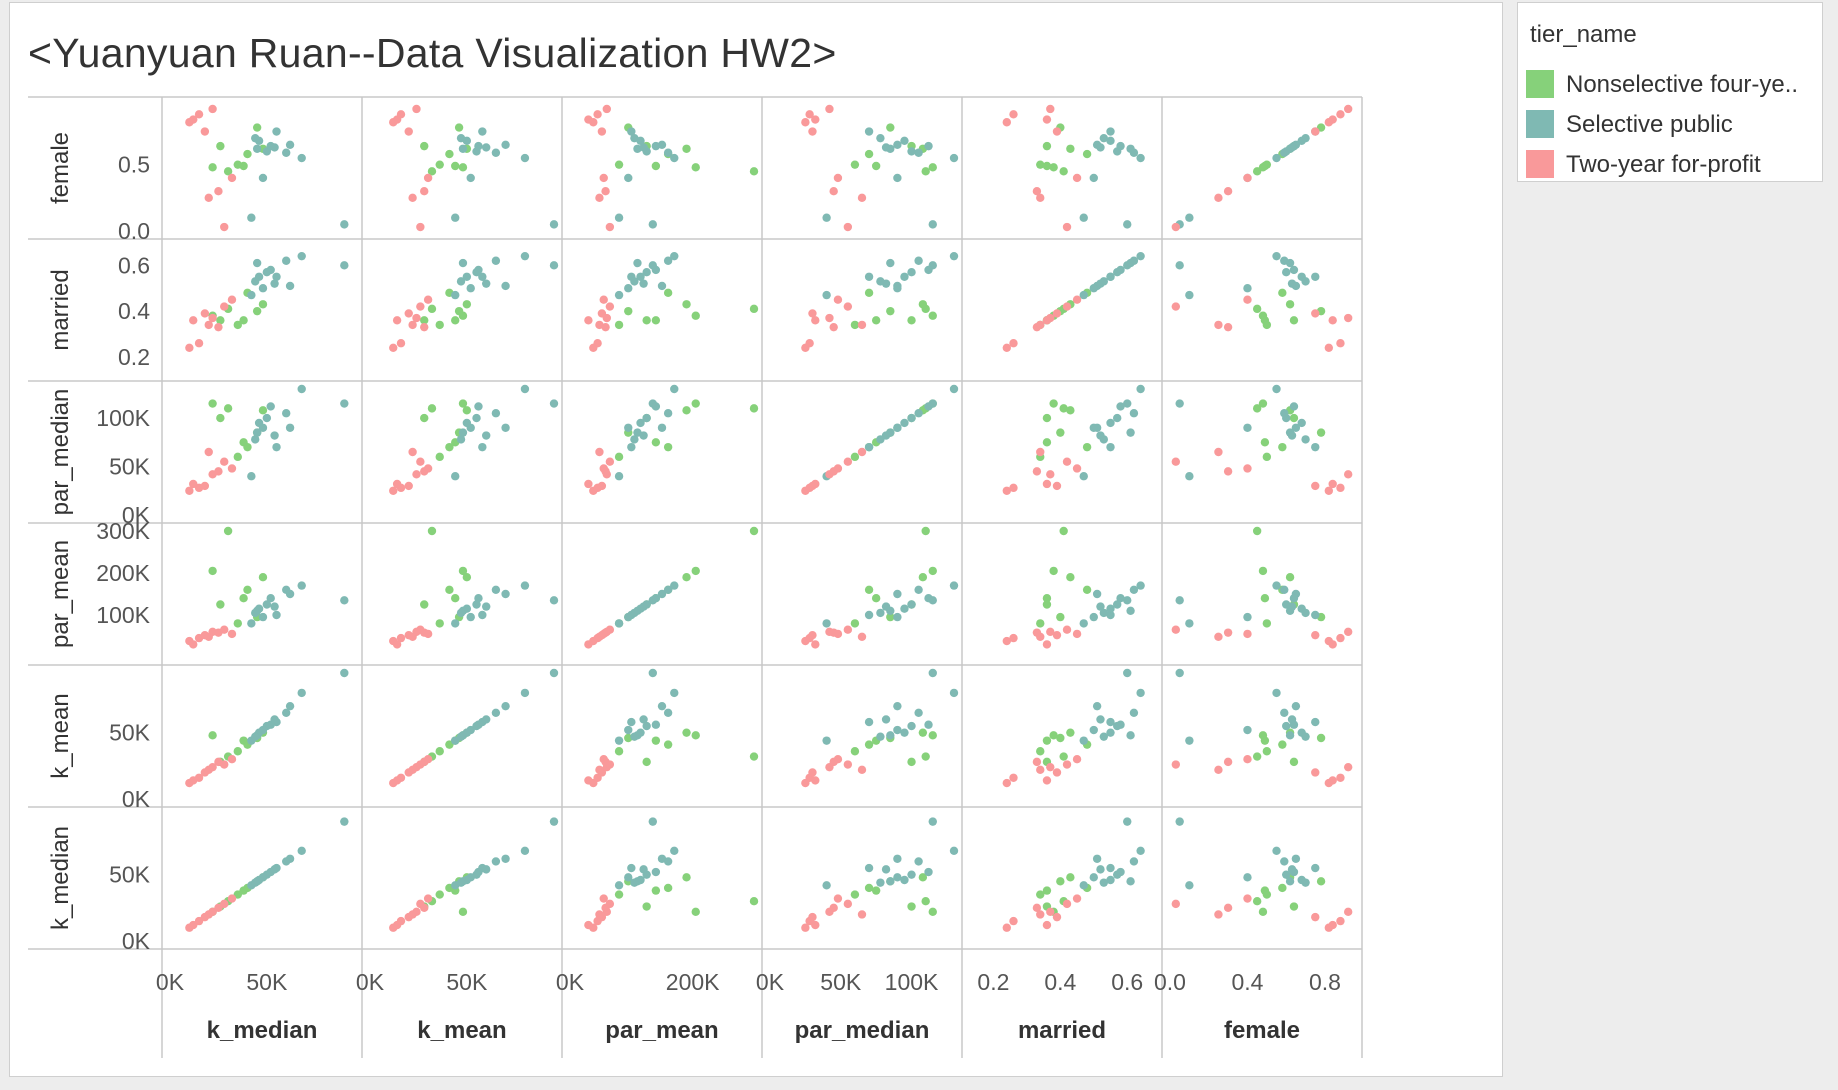  I want to click on legend-item-two-year: Two-year for-profit, so click(1674, 164).